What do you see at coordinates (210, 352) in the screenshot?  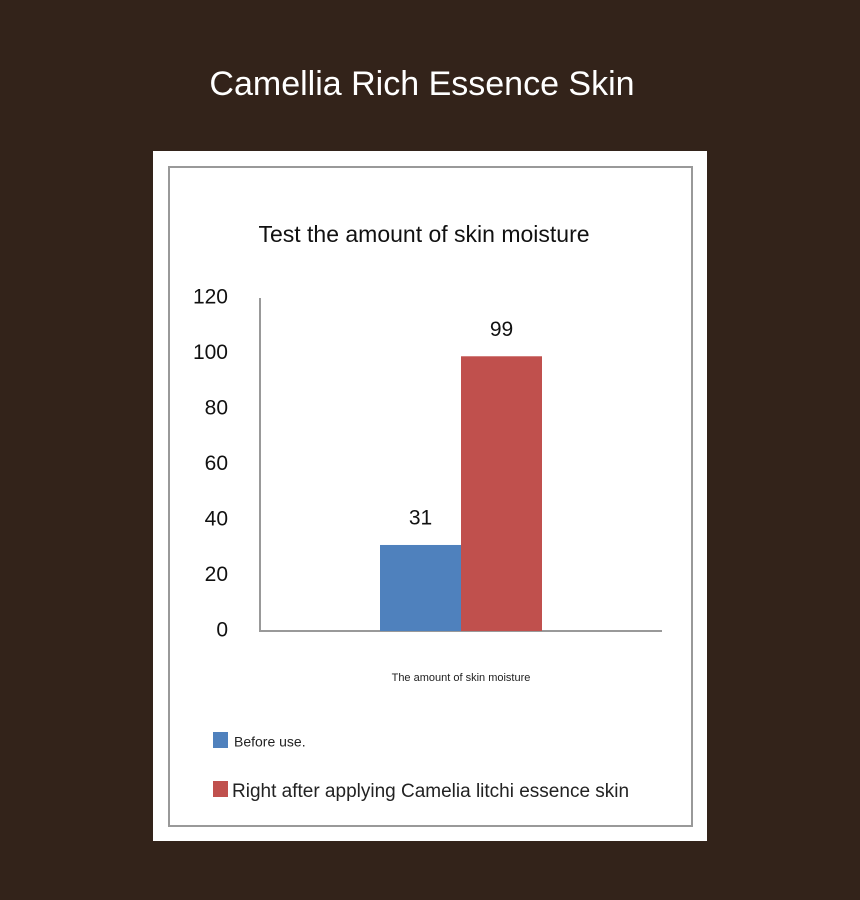 I see `y-tick-label: 100` at bounding box center [210, 352].